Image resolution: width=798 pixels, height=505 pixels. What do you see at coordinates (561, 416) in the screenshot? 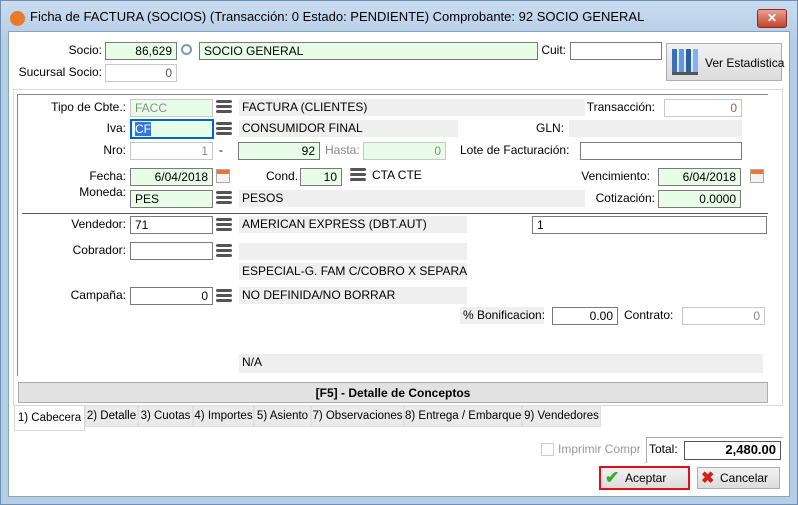
I see `tab-vendedores: 9) Vendedores` at bounding box center [561, 416].